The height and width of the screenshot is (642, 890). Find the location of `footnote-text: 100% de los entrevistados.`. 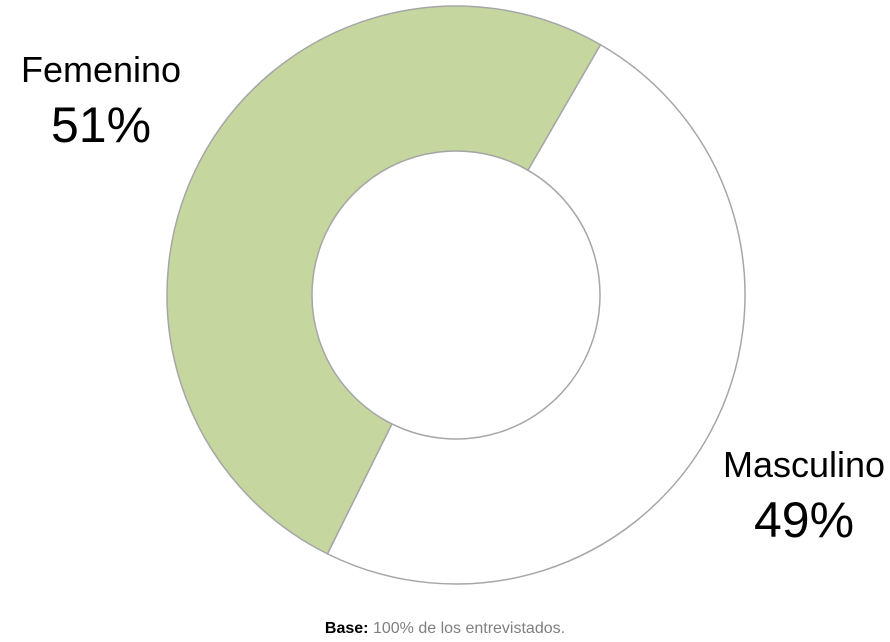

footnote-text: 100% de los entrevistados. is located at coordinates (469, 628).